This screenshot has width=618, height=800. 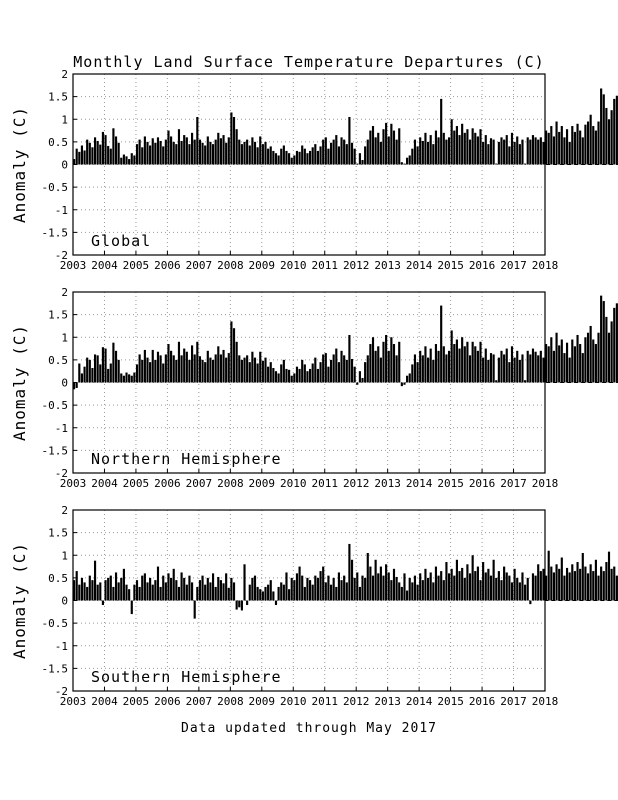 I want to click on panel-label: Northern Hemisphere, so click(x=186, y=459).